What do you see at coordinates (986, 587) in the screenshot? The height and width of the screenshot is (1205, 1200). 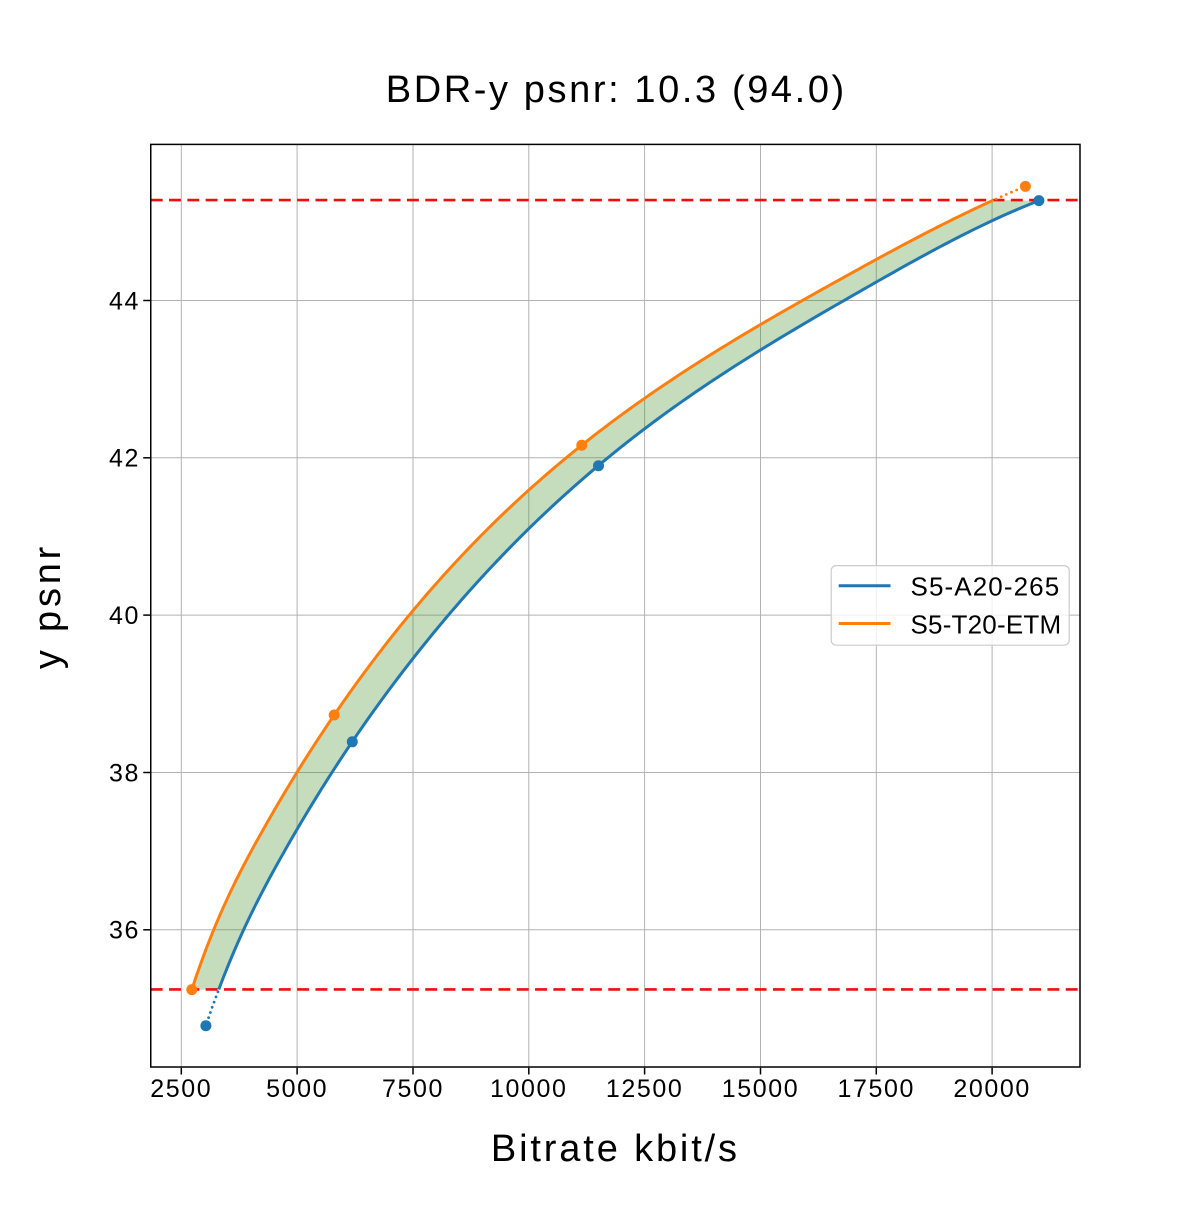 I see `svg-text: S5-A20-265` at bounding box center [986, 587].